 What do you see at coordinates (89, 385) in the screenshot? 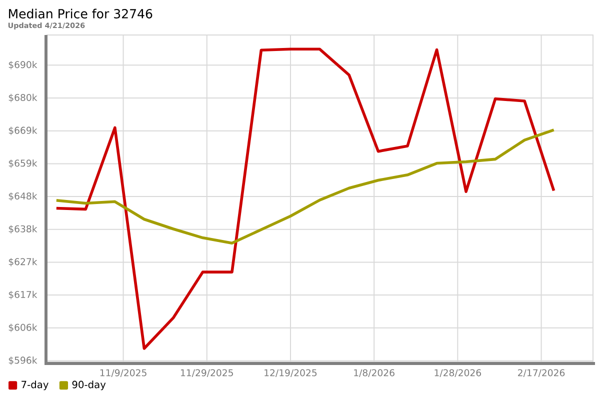
I see `legend-label: 90-day` at bounding box center [89, 385].